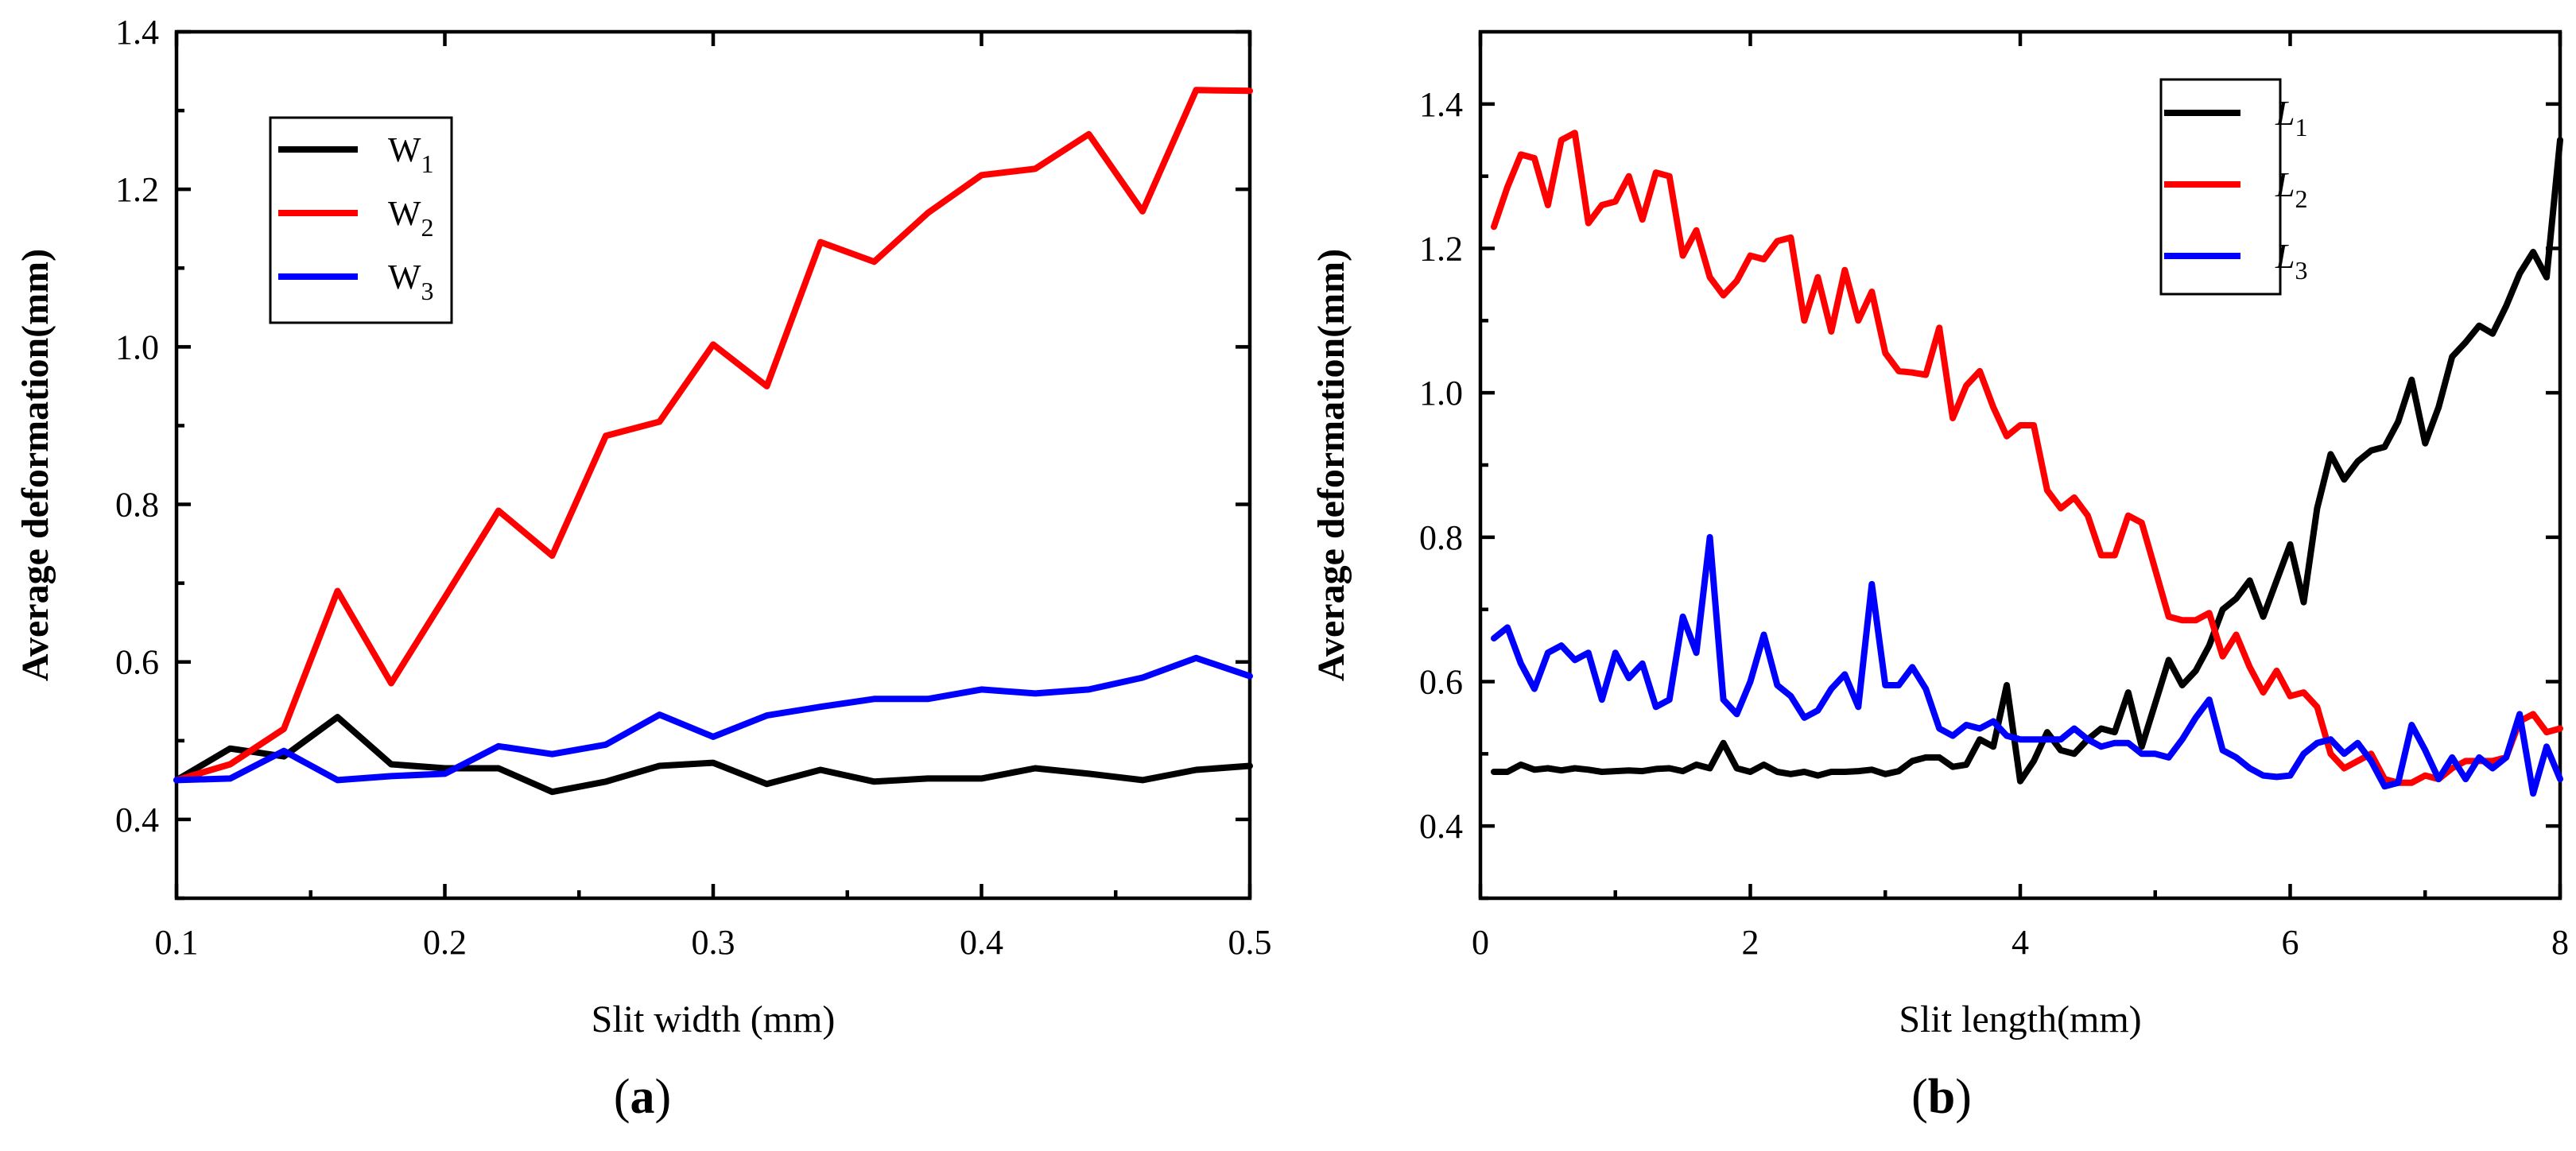 The width and height of the screenshot is (2576, 1151). Describe the element at coordinates (445, 942) in the screenshot. I see `panel-a-x-tick-label: 0.2` at that location.